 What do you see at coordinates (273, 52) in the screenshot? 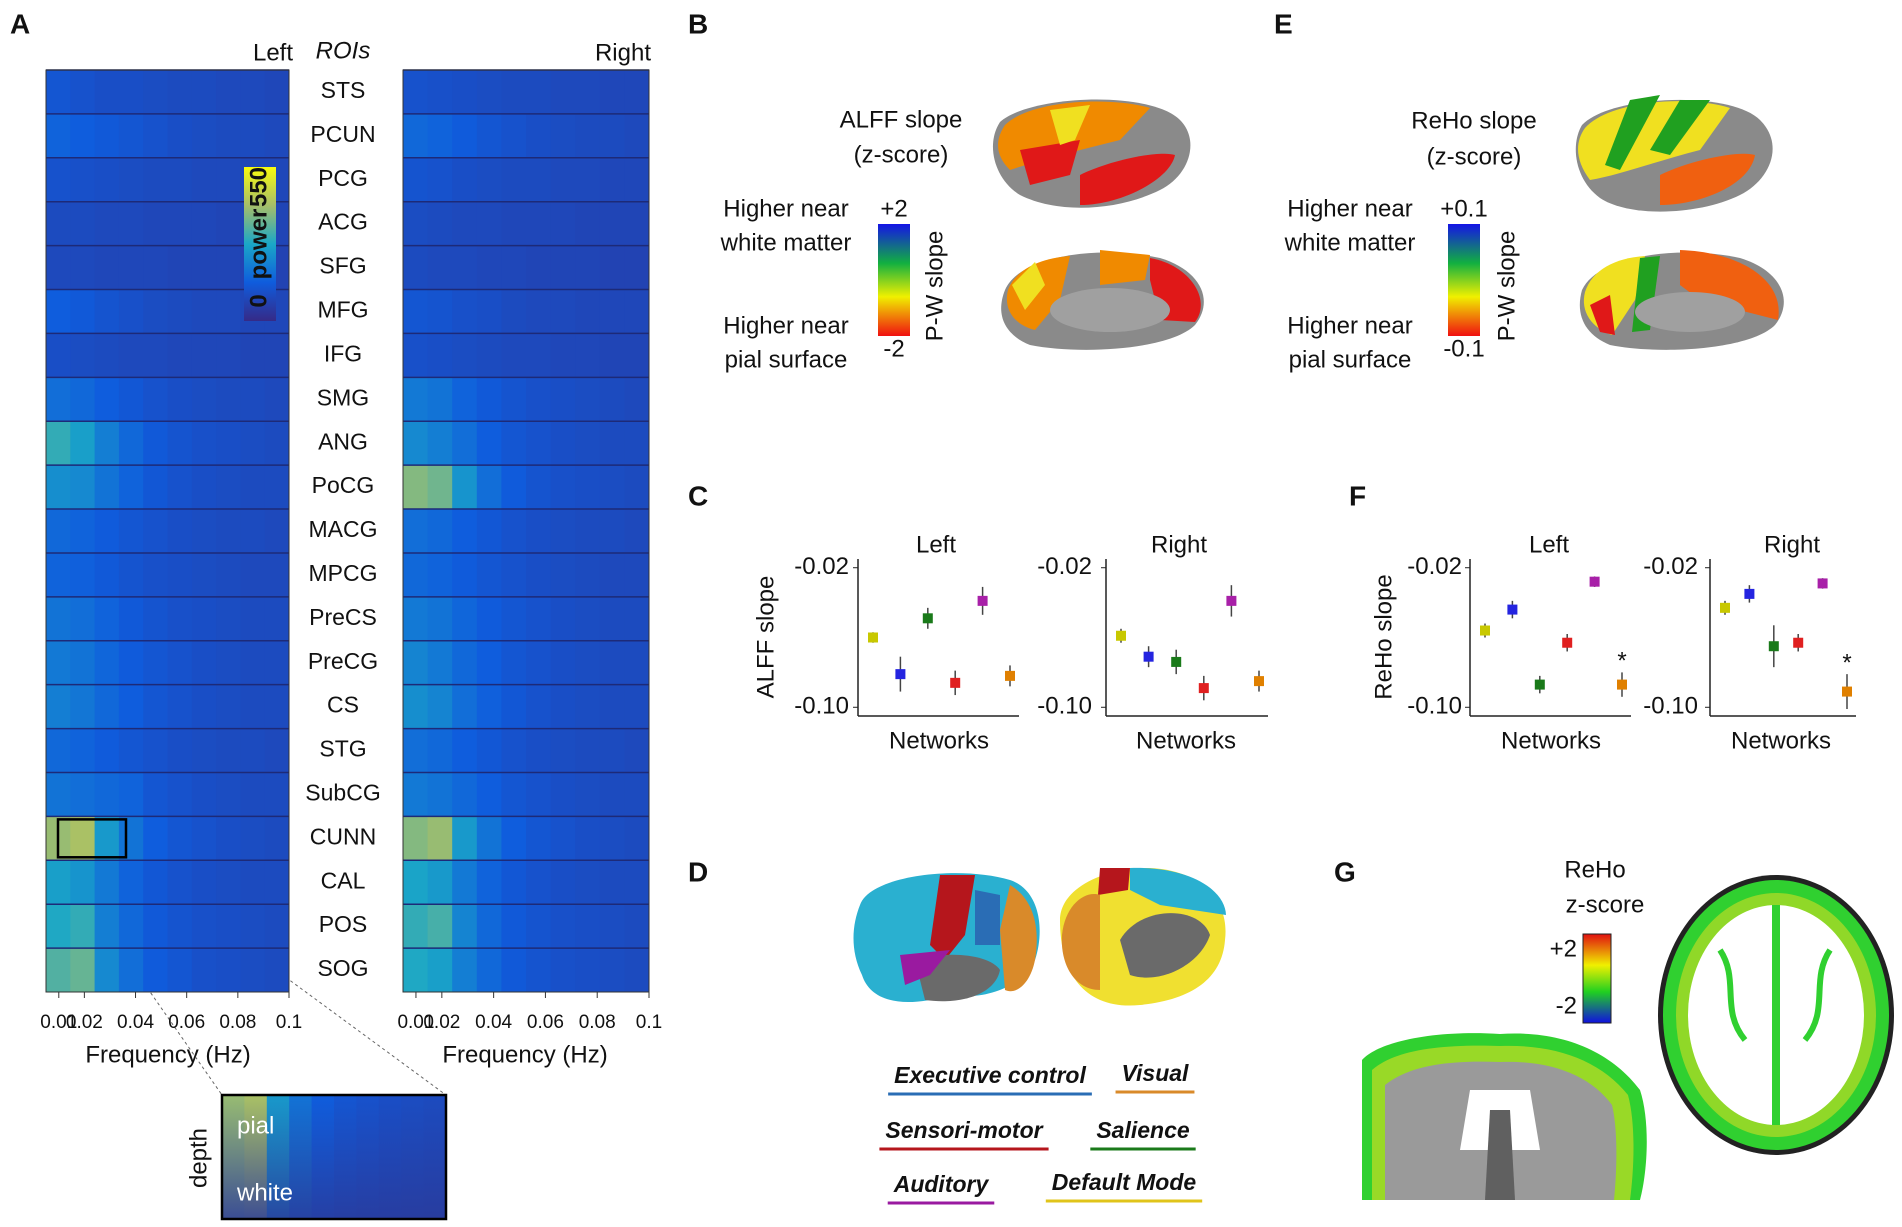
I see `series-title: Left` at bounding box center [273, 52].